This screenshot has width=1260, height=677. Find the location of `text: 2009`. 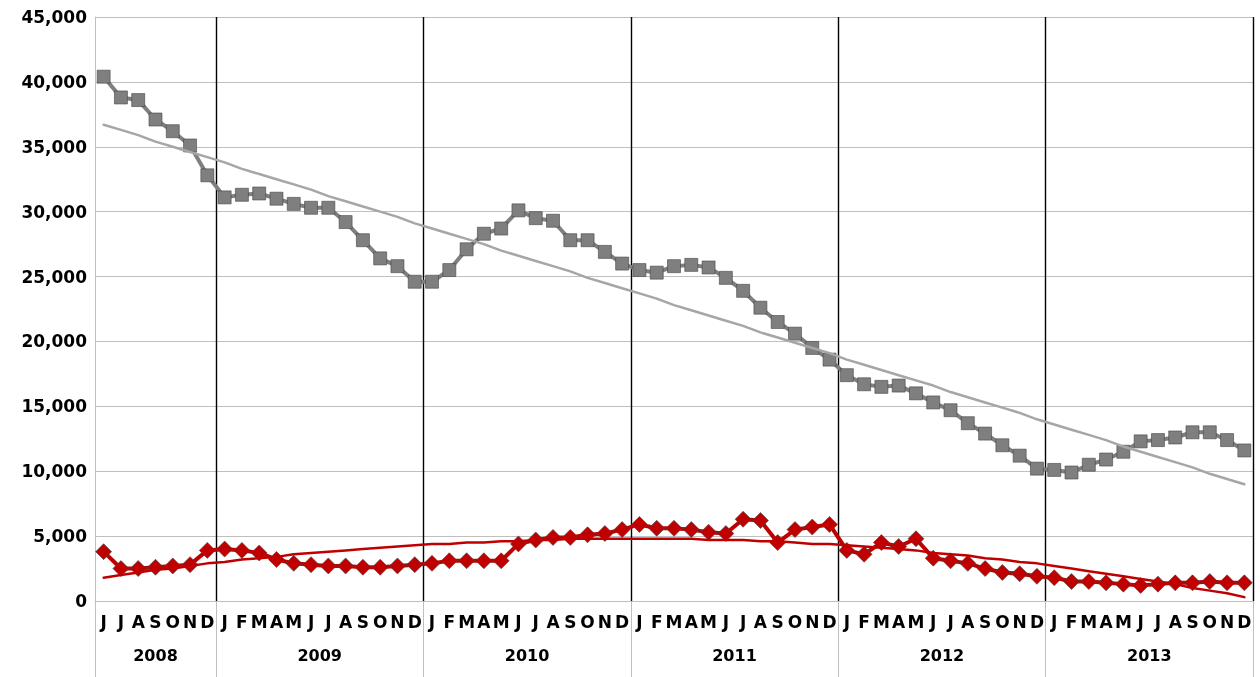

text: 2009 is located at coordinates (319, 655).